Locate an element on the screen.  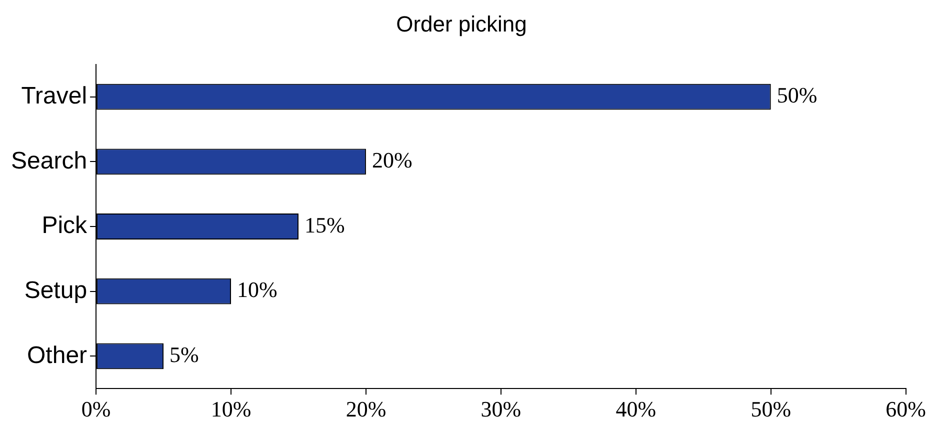
x-tick-label: 30% is located at coordinates (501, 409).